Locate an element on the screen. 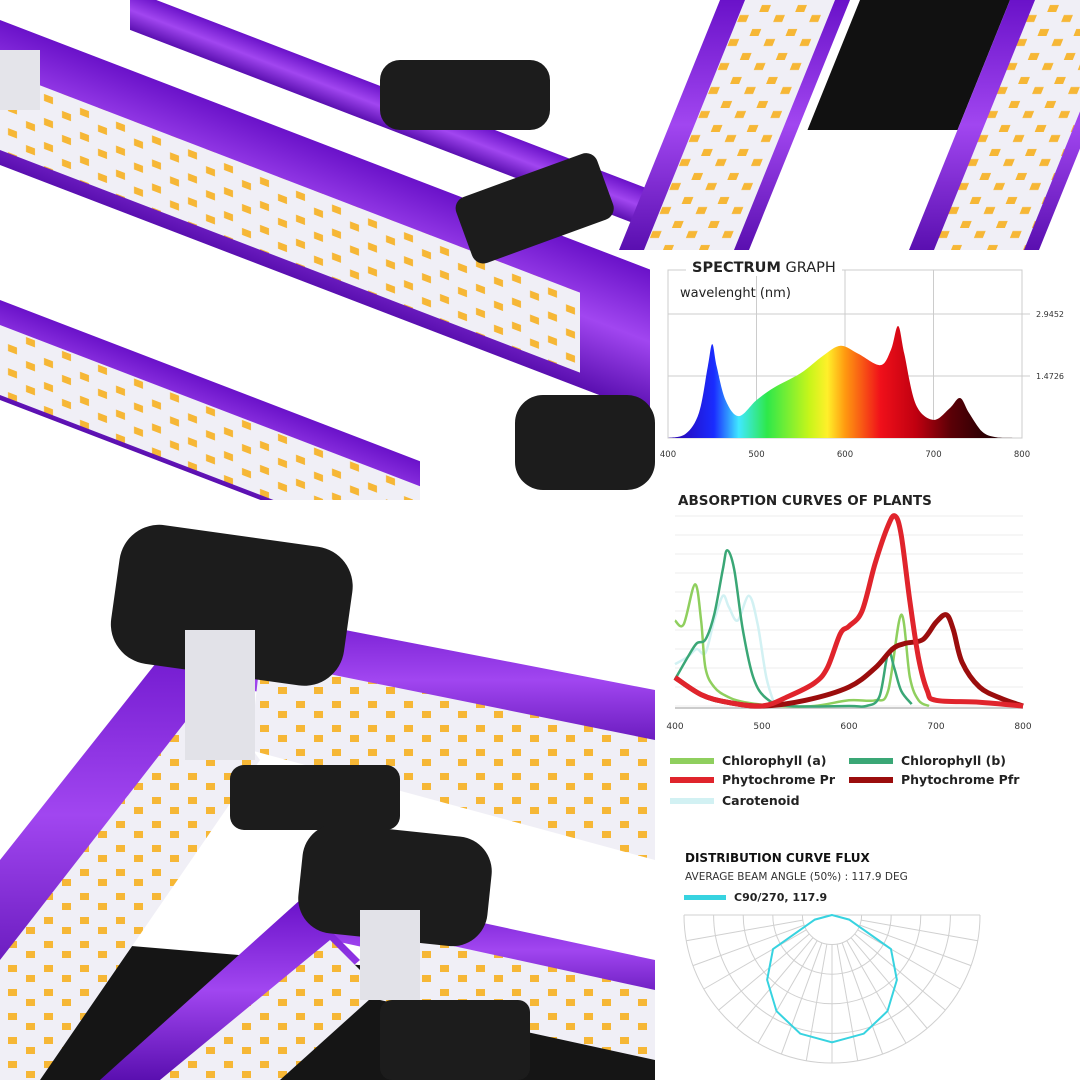 This screenshot has width=1080, height=1080. spectrum-title: SPECTRUM GRAPH is located at coordinates (764, 268).